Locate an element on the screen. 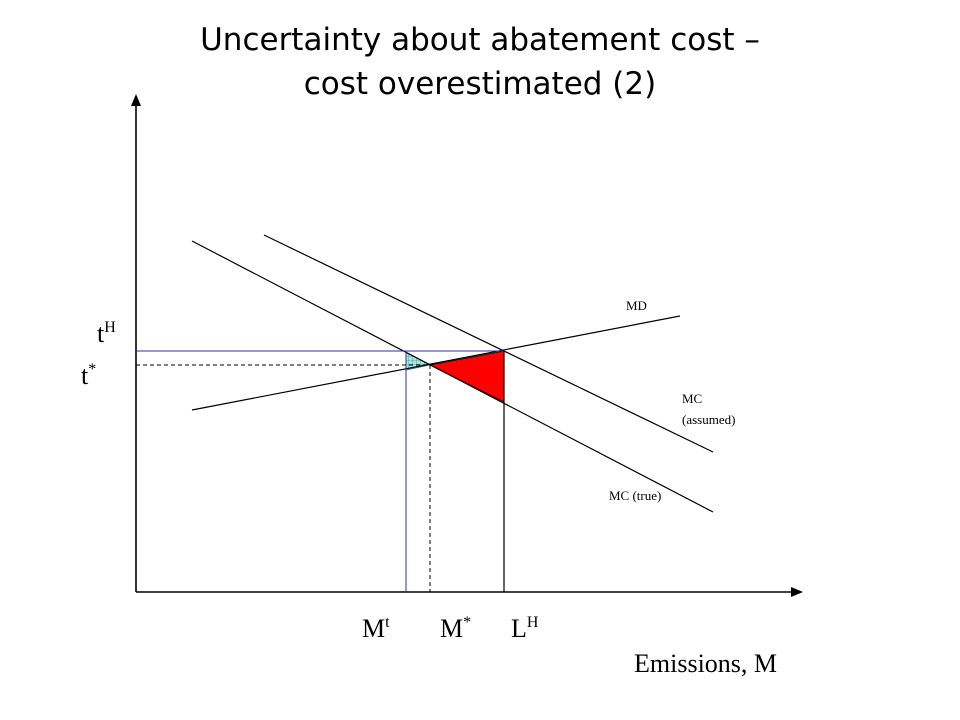  mc-assumed-curve is located at coordinates (488, 343).